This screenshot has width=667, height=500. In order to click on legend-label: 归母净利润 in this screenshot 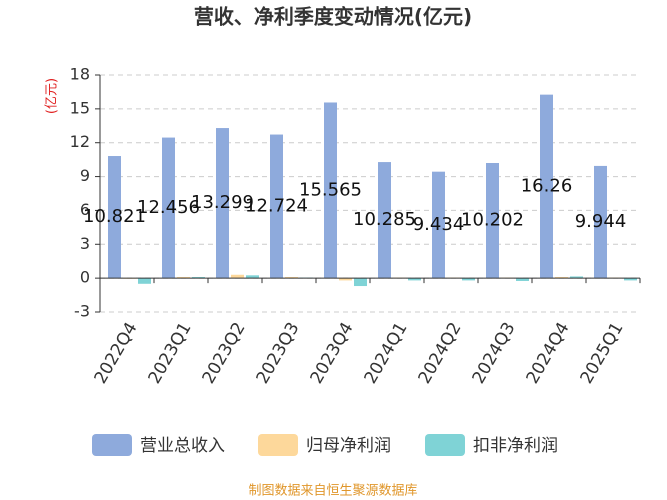, I will do `click(348, 446)`.